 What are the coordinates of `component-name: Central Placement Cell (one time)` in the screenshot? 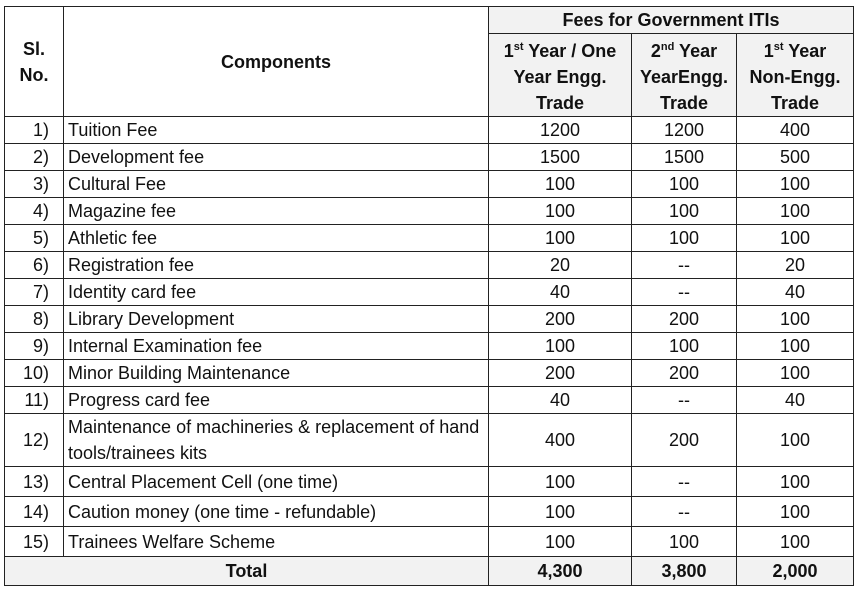 It's located at (276, 481).